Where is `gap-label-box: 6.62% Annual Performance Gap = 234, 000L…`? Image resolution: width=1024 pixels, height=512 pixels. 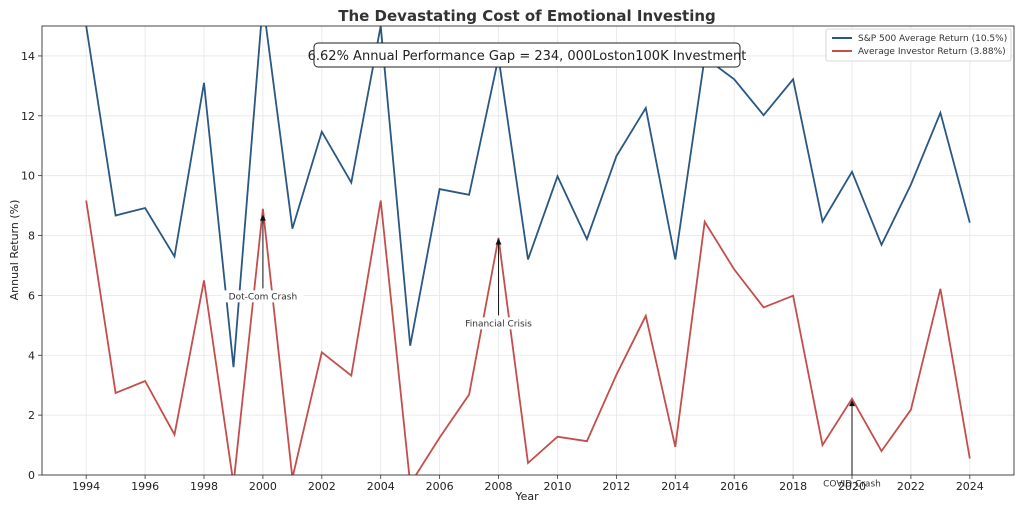 gap-label-box: 6.62% Annual Performance Gap = 234, 000L… is located at coordinates (527, 55).